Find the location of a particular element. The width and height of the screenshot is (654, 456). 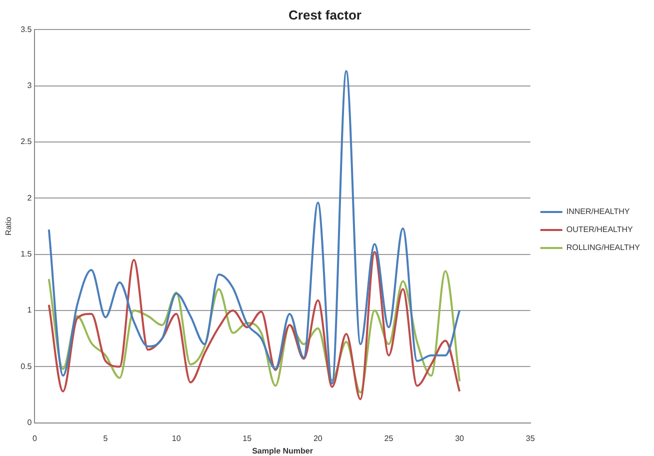

x-tick-label: 30 is located at coordinates (460, 438).